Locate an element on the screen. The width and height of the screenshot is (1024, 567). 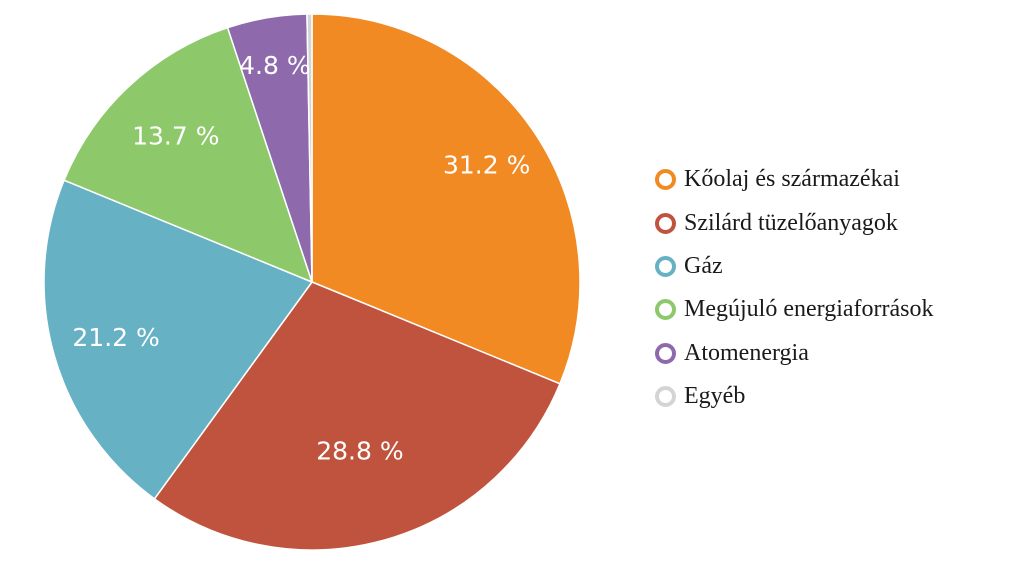
slice-label-megujulo-energiaforrasok: 13.7 % is located at coordinates (175, 136).